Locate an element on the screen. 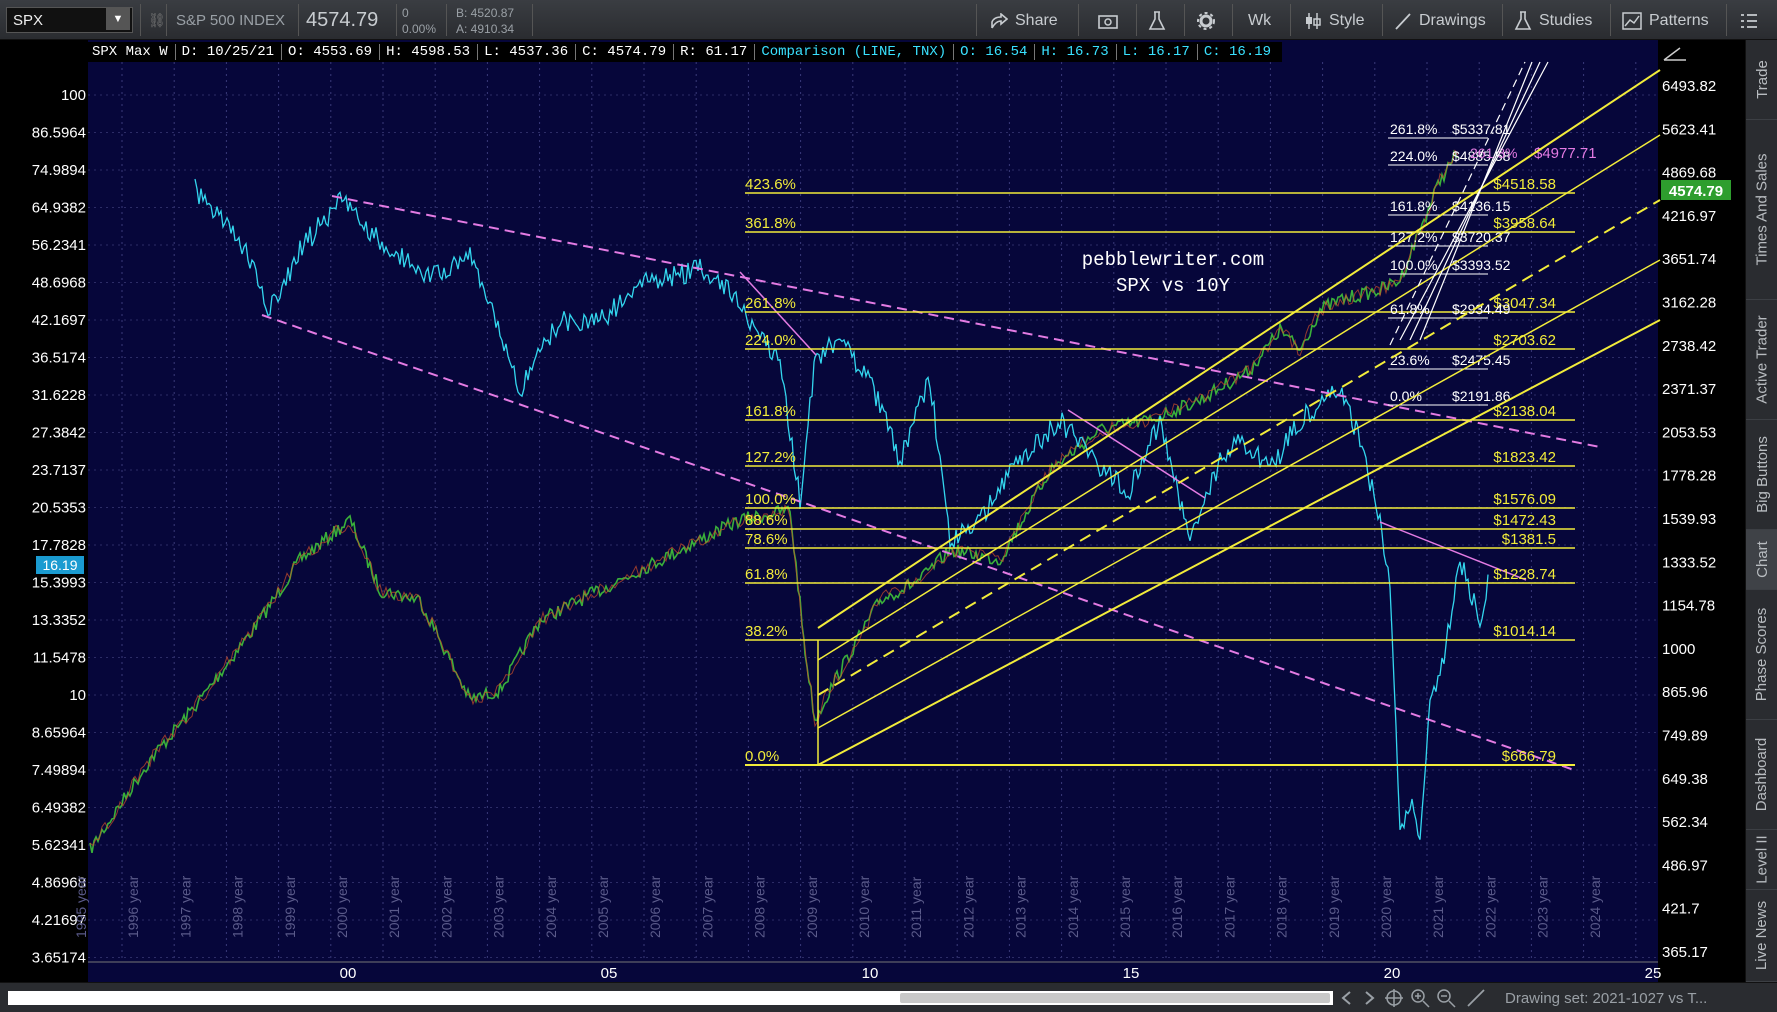 The image size is (1777, 1012). fib-level-price: $3047.34 is located at coordinates (1524, 303).